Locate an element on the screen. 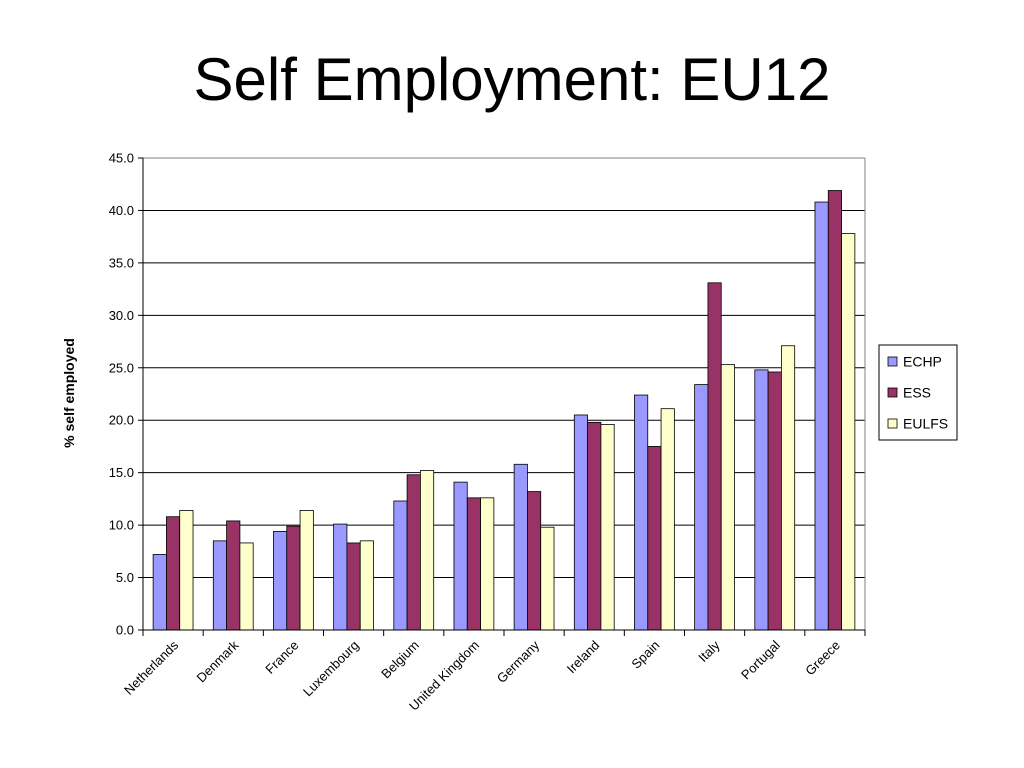 The image size is (1024, 768). legend: ECHP ESS EULFS is located at coordinates (918, 392).